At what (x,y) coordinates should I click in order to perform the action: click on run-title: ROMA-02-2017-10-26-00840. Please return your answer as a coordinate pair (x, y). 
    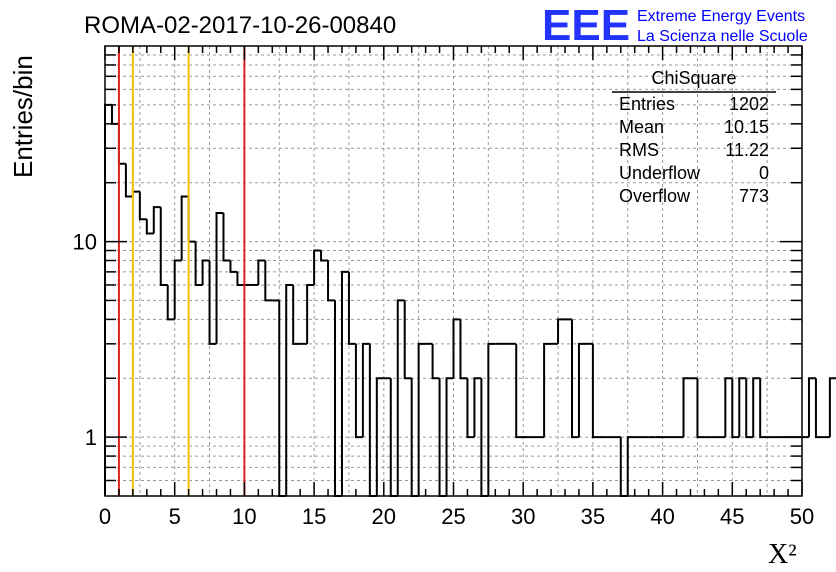
    Looking at the image, I should click on (240, 25).